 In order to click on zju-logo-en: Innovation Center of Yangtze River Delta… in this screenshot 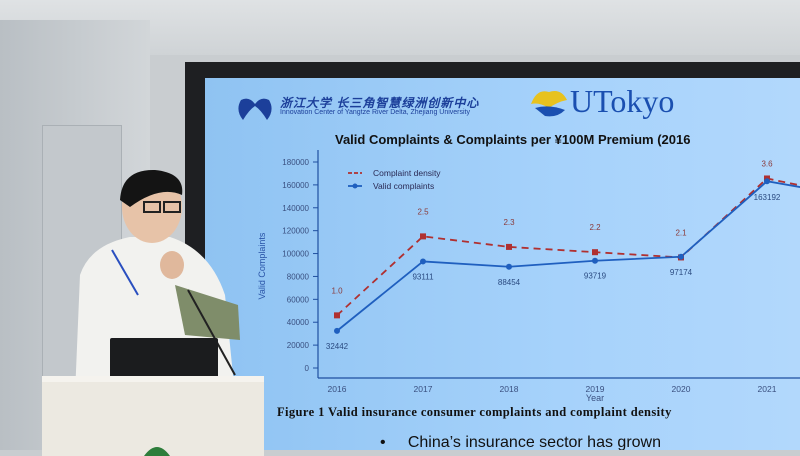, I will do `click(375, 112)`.